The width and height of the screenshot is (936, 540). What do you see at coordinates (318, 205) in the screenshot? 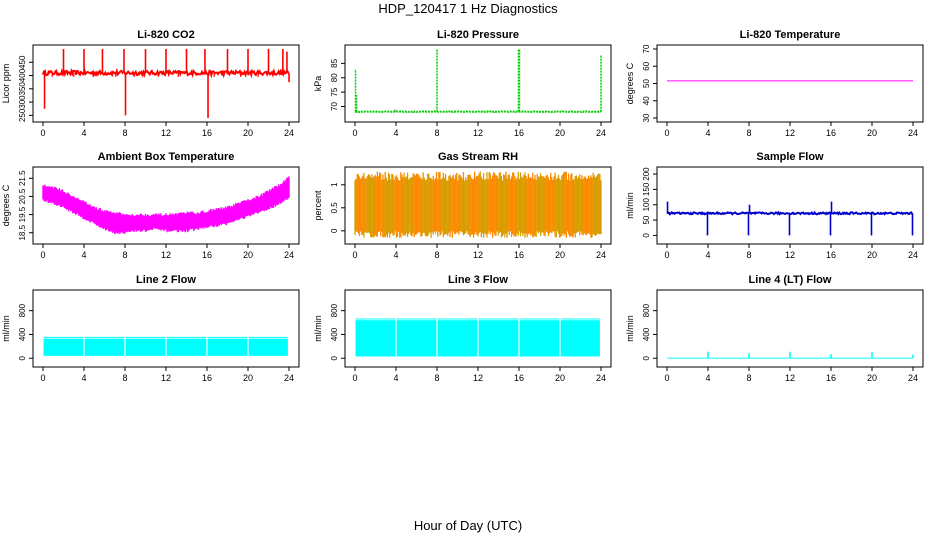
I see `y-axis-label: percent` at bounding box center [318, 205].